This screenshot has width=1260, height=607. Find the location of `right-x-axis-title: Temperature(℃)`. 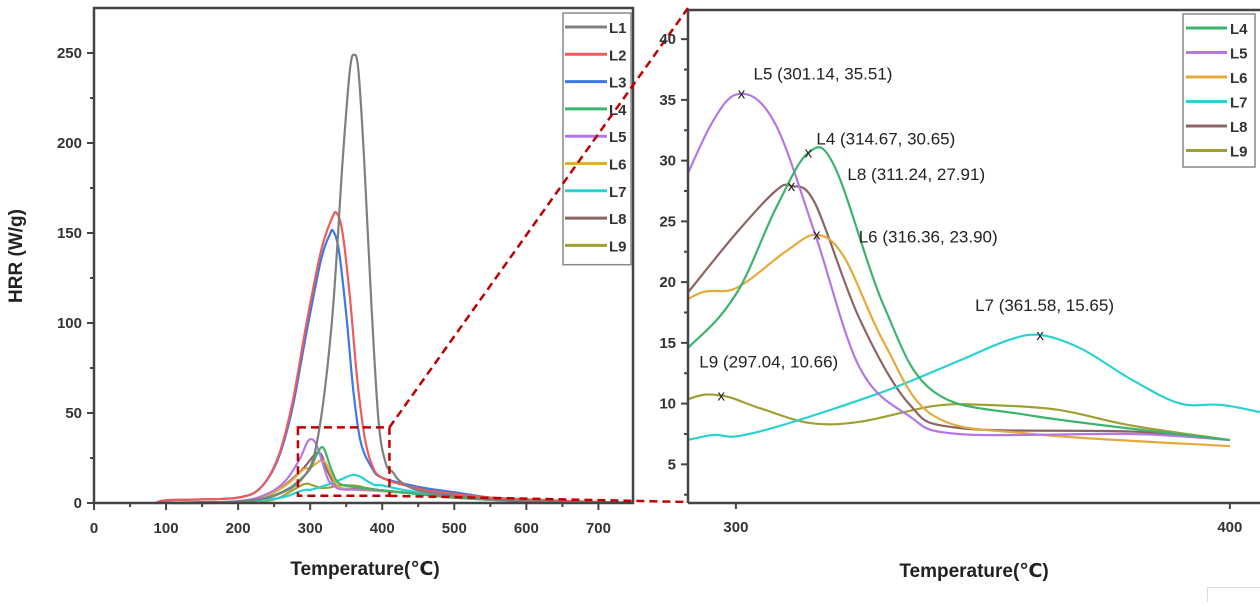

right-x-axis-title: Temperature(℃) is located at coordinates (973, 571).